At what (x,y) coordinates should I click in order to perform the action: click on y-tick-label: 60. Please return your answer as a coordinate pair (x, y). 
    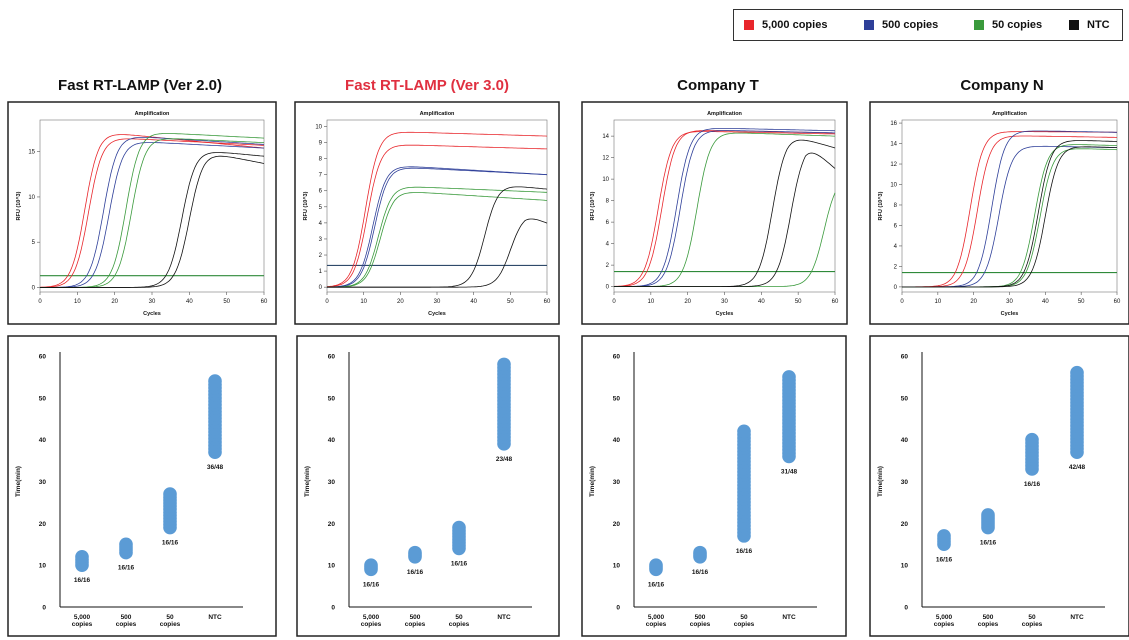
    Looking at the image, I should click on (332, 357).